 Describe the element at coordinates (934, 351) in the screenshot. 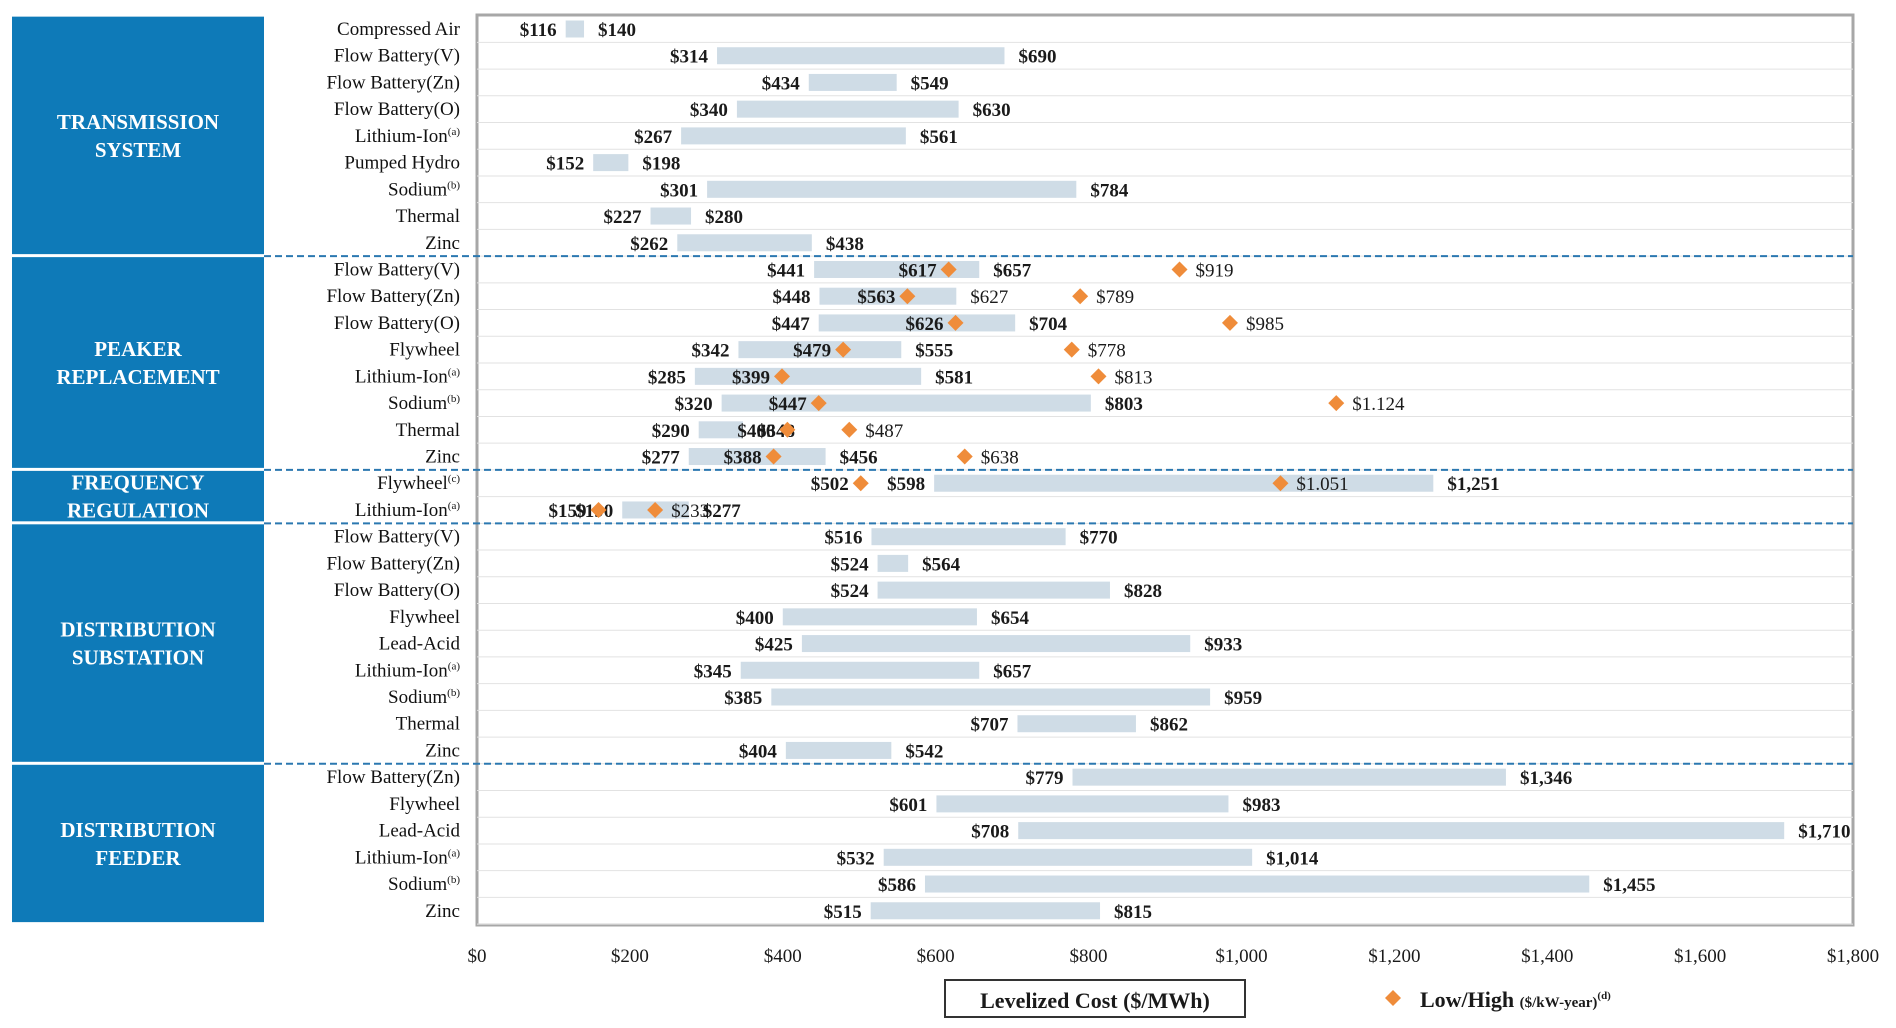

I see `bar-high-label: $555` at that location.